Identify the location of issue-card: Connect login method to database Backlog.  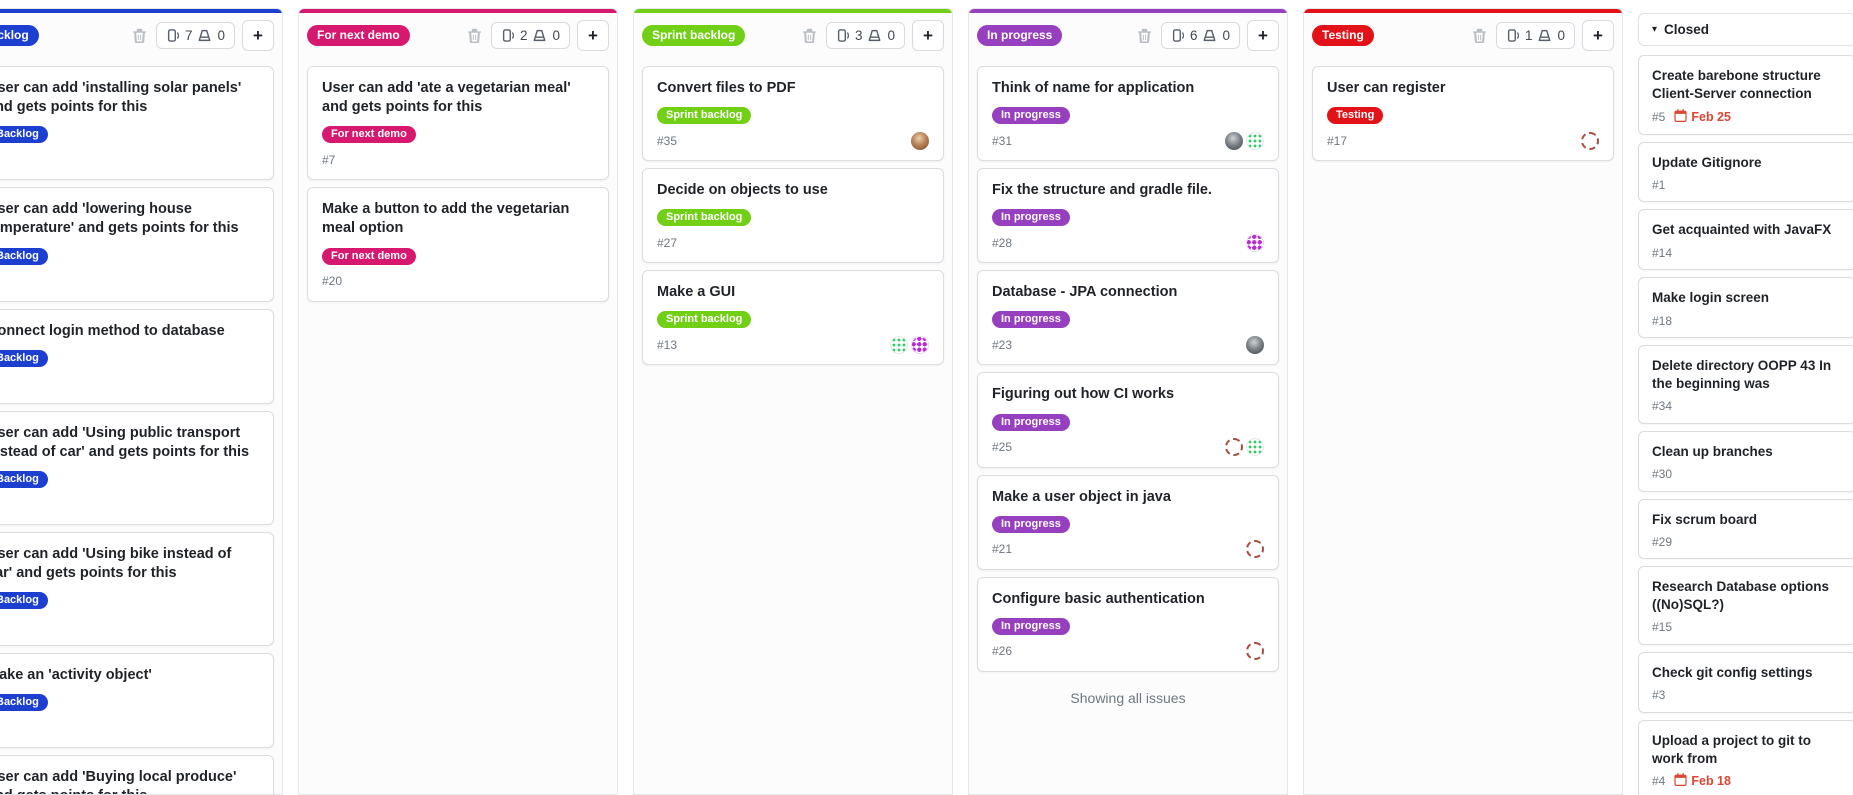
(137, 356).